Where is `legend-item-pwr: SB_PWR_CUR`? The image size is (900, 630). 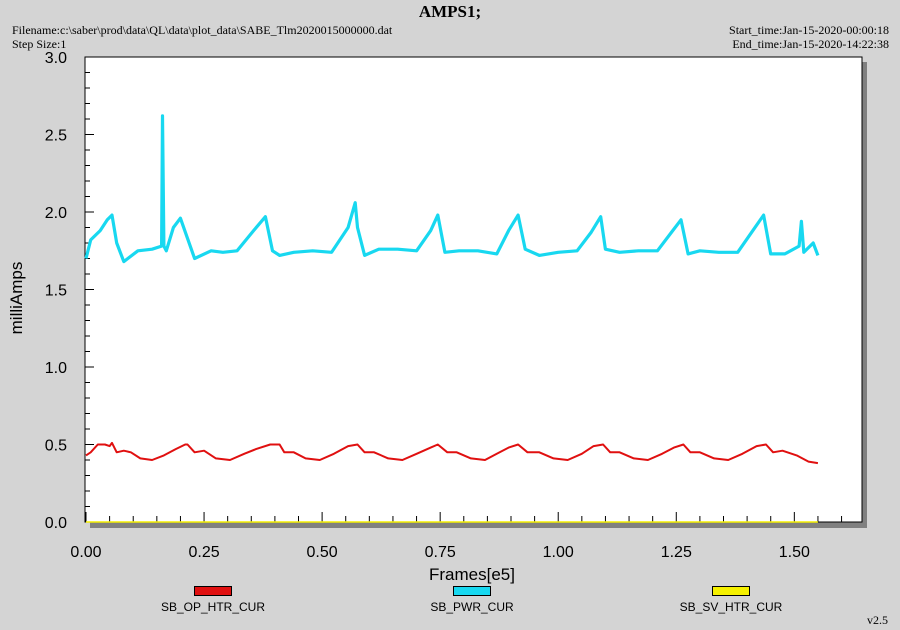 legend-item-pwr: SB_PWR_CUR is located at coordinates (472, 600).